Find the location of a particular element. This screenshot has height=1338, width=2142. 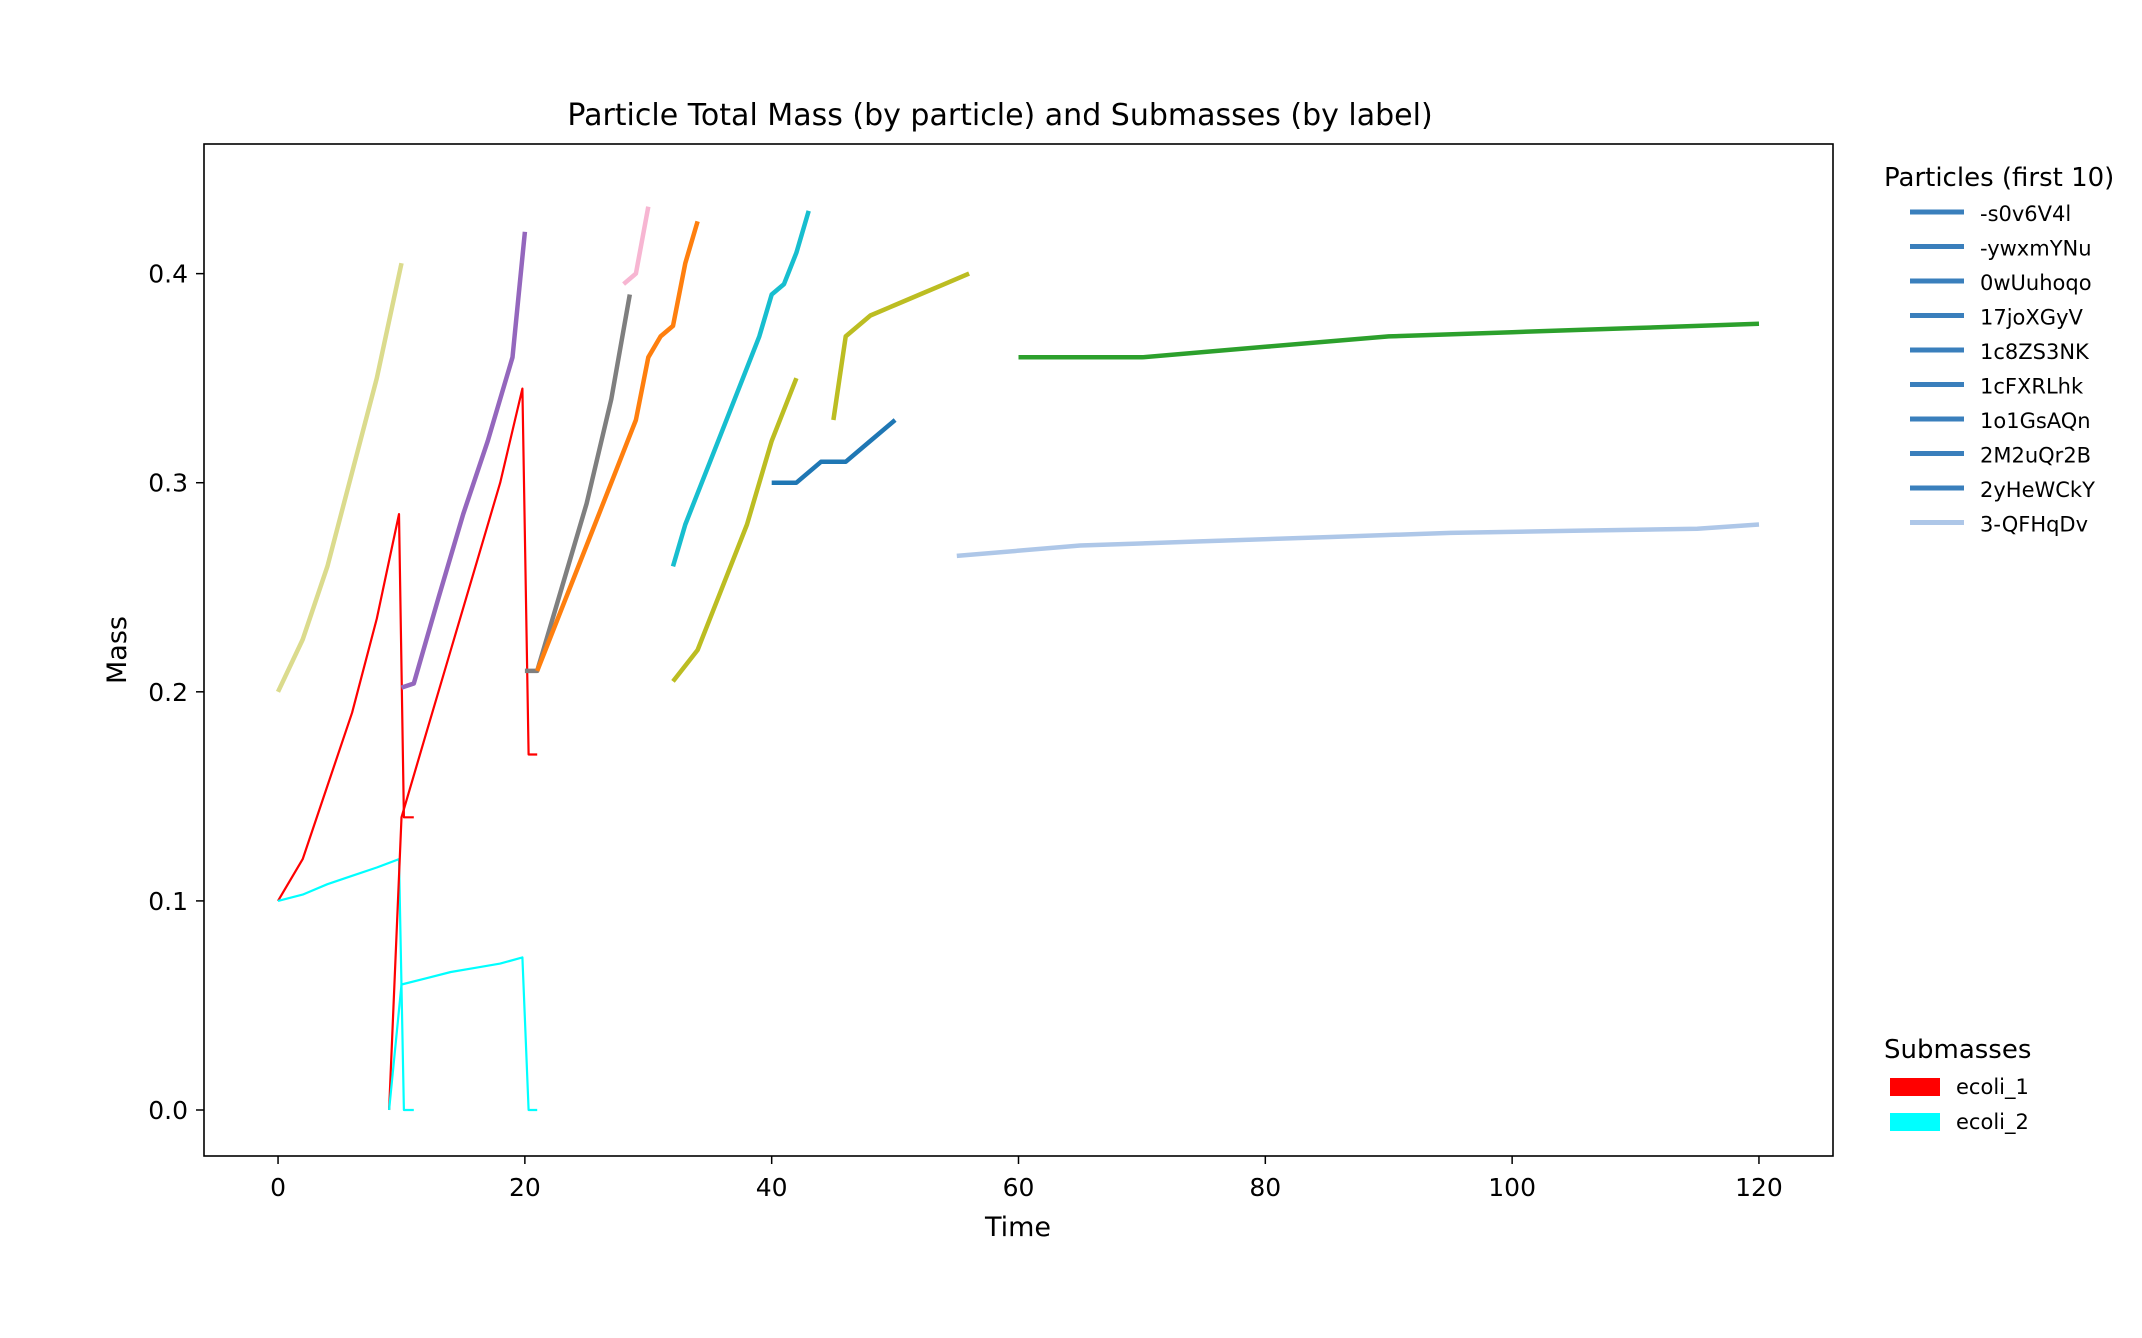

y-tick-label: 0.4 is located at coordinates (168, 274).